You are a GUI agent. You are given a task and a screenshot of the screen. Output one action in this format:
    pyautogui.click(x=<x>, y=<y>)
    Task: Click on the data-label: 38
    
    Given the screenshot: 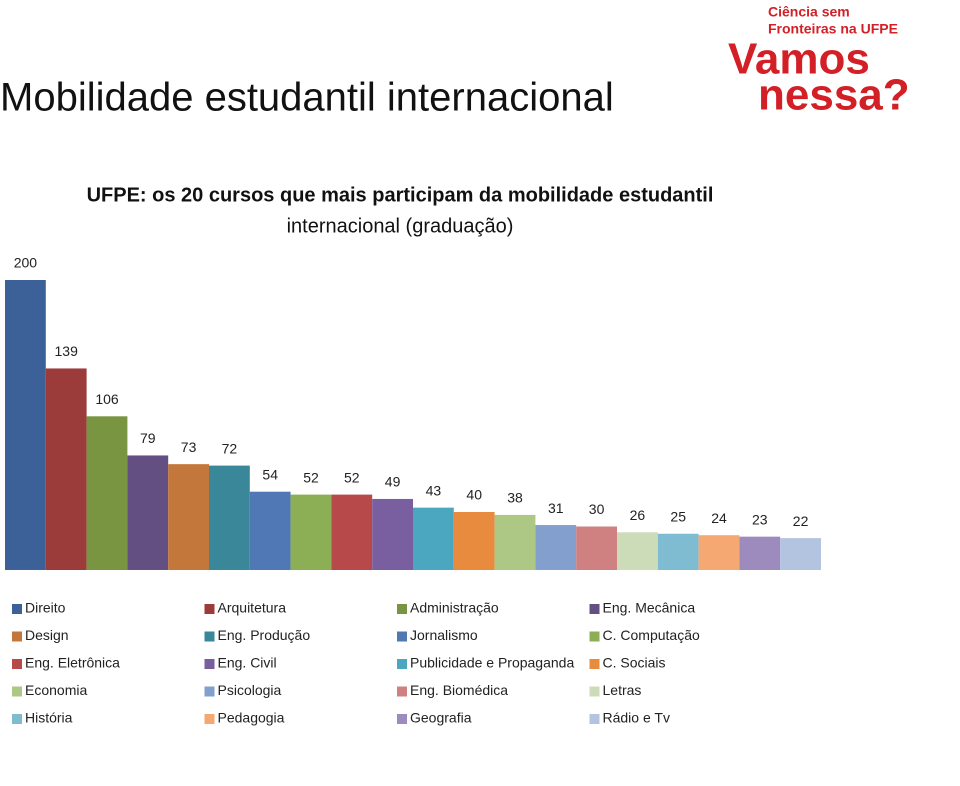 What is the action you would take?
    pyautogui.click(x=515, y=498)
    